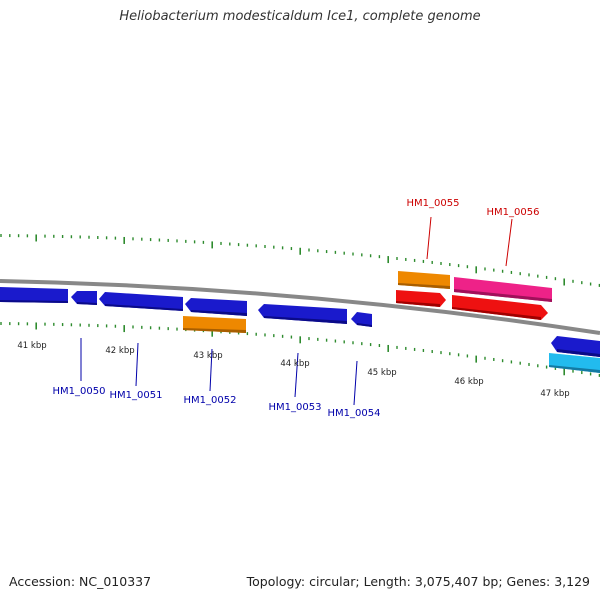 The image size is (600, 600). I want to click on gene-label-hm1-0051: HM1_0051, so click(136, 395).